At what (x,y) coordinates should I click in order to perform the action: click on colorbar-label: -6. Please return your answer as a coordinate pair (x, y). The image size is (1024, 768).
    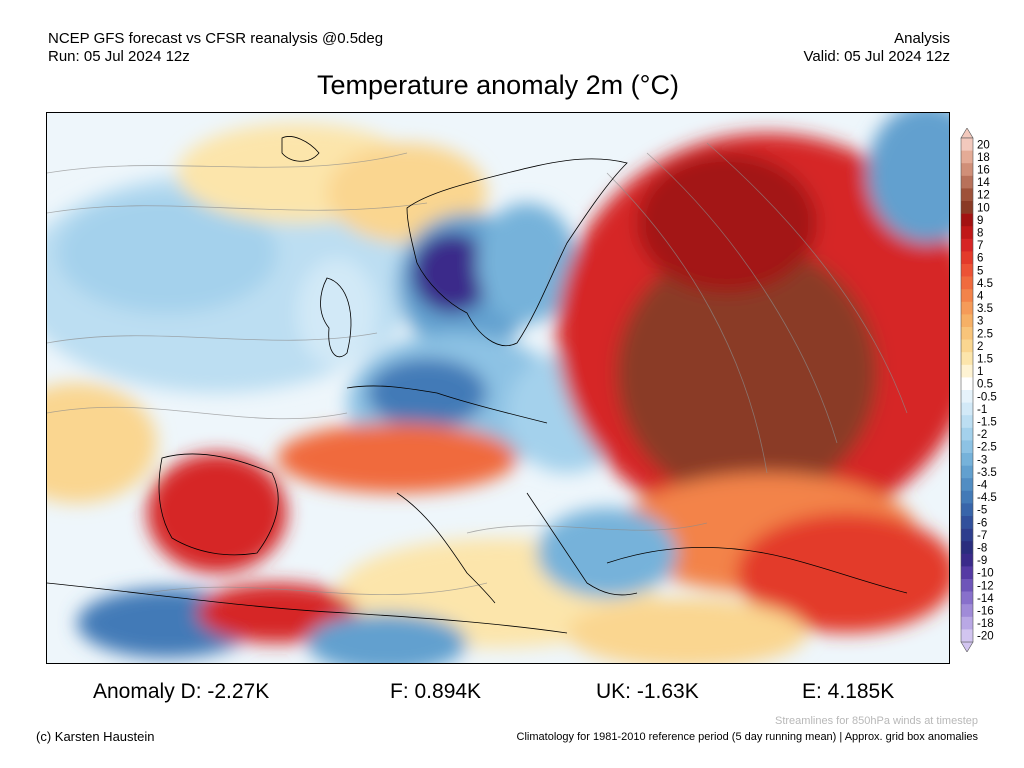
    Looking at the image, I should click on (982, 523).